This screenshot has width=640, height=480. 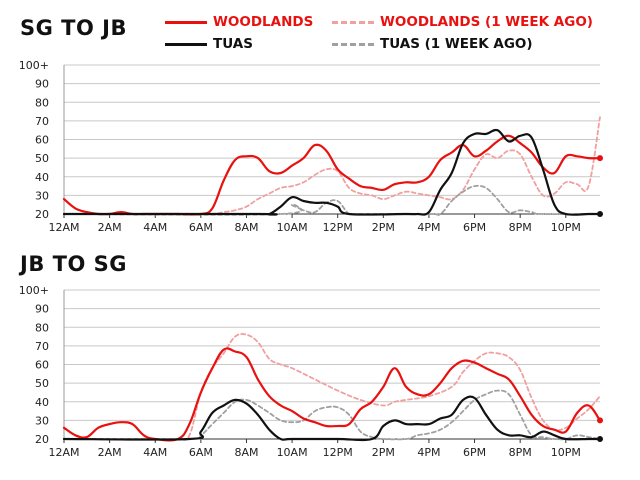 What do you see at coordinates (186, 44) in the screenshot?
I see `legend-swatch-tuas` at bounding box center [186, 44].